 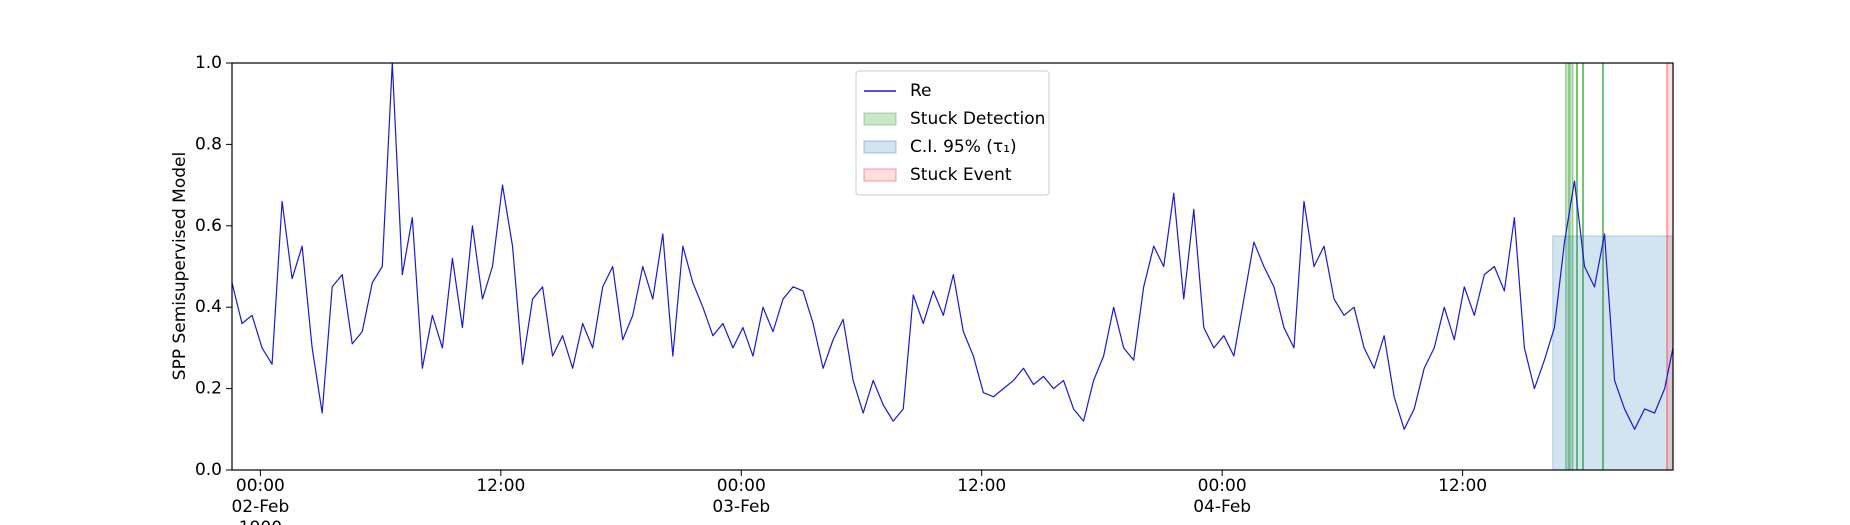 I want to click on y-tick-label: 0.0, so click(x=208, y=470).